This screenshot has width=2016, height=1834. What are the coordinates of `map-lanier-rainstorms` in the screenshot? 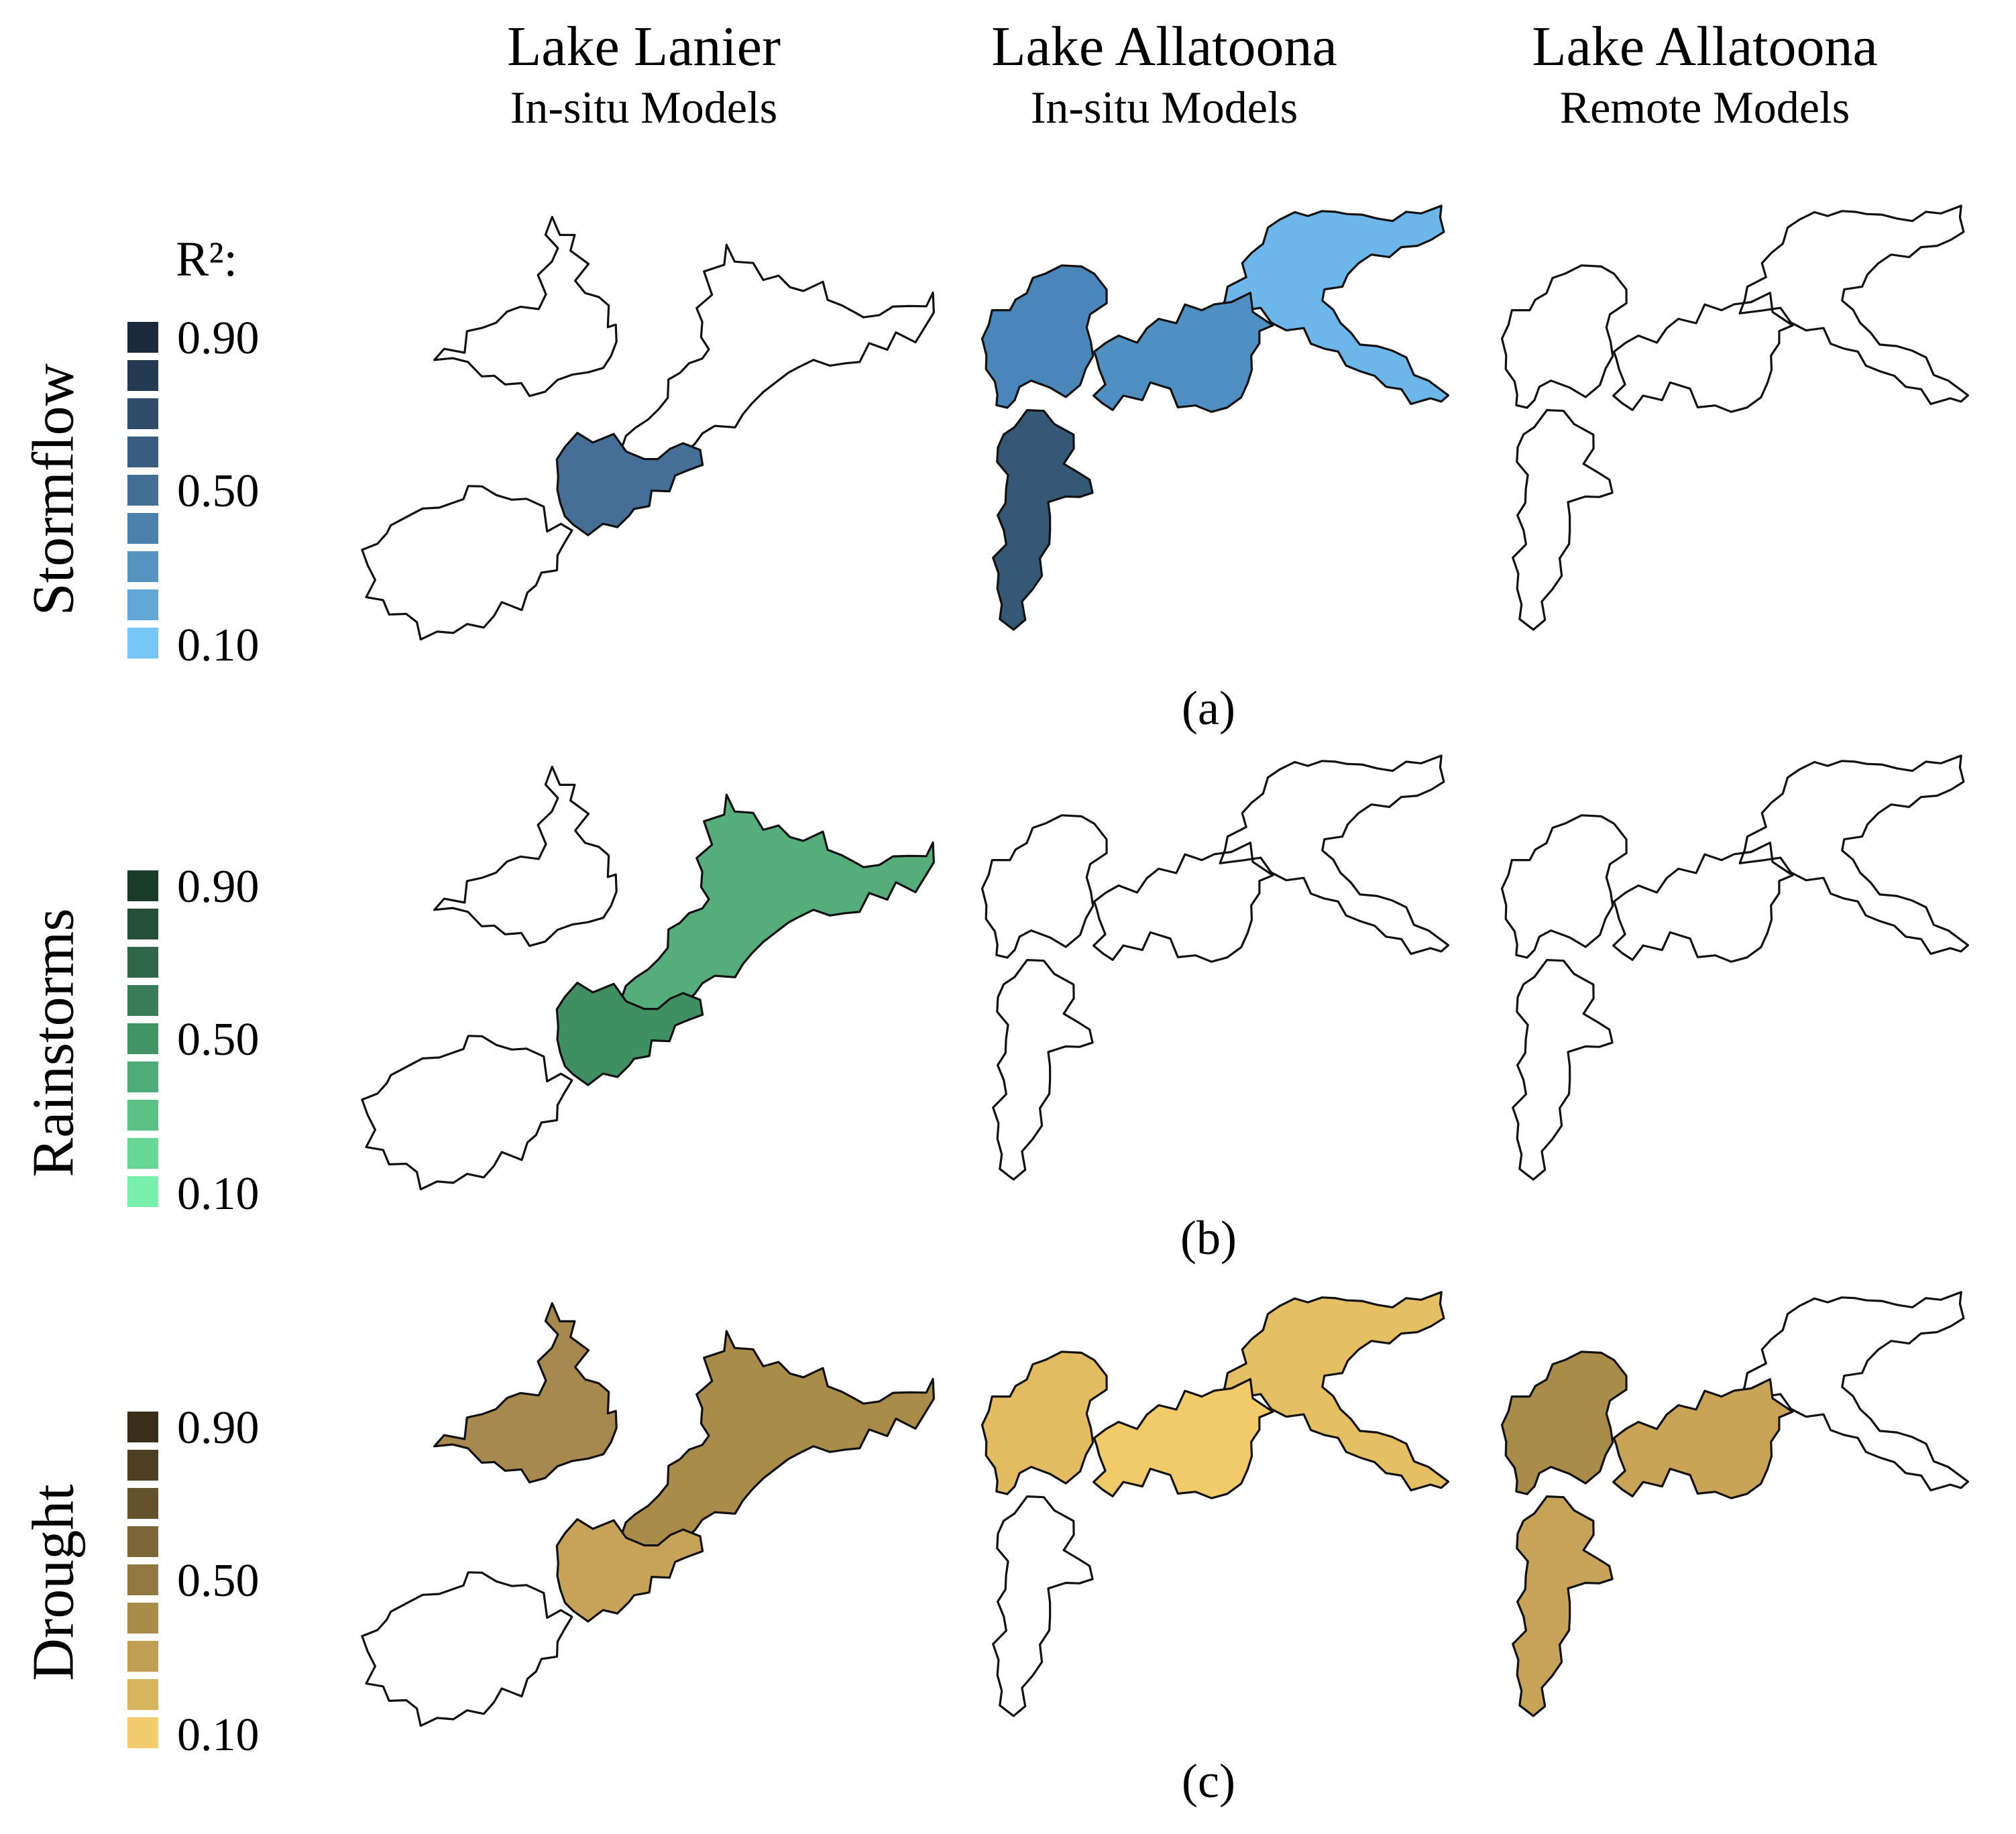 It's located at (648, 978).